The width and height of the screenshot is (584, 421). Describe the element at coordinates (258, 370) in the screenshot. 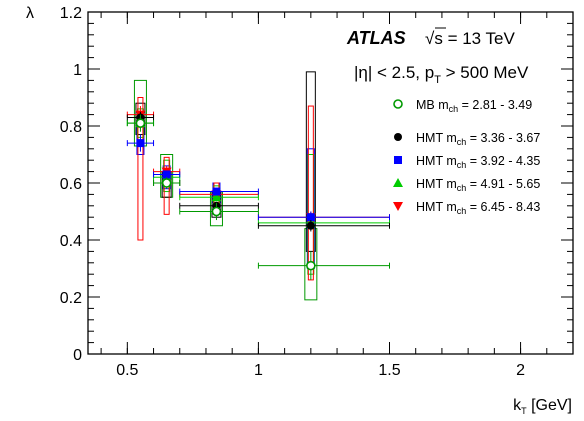

I see `x-tick-label: 1` at that location.